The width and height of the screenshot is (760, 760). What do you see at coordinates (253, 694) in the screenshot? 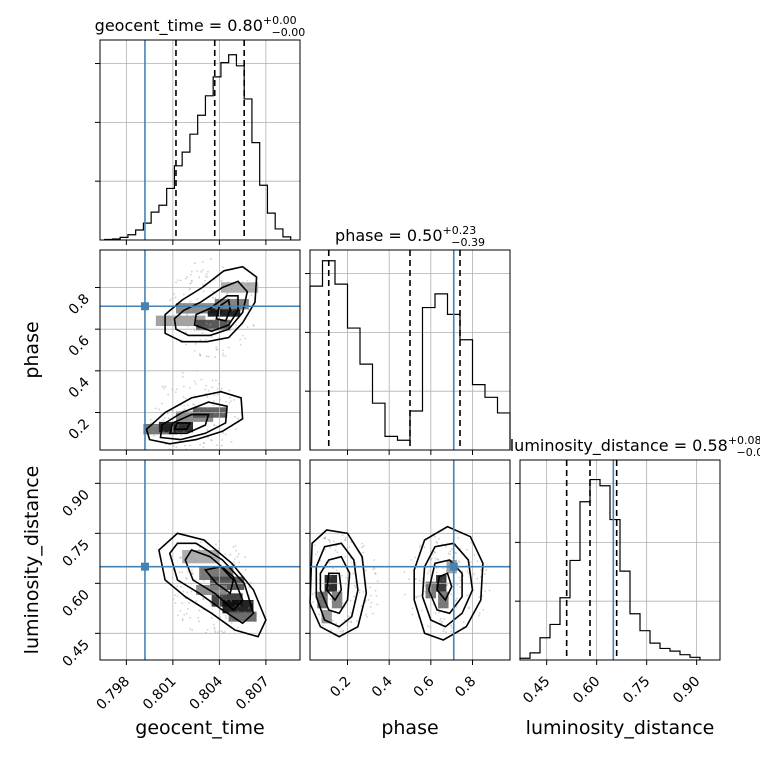
I see `xtick-label-geocent_time-3: 0.807` at bounding box center [253, 694].